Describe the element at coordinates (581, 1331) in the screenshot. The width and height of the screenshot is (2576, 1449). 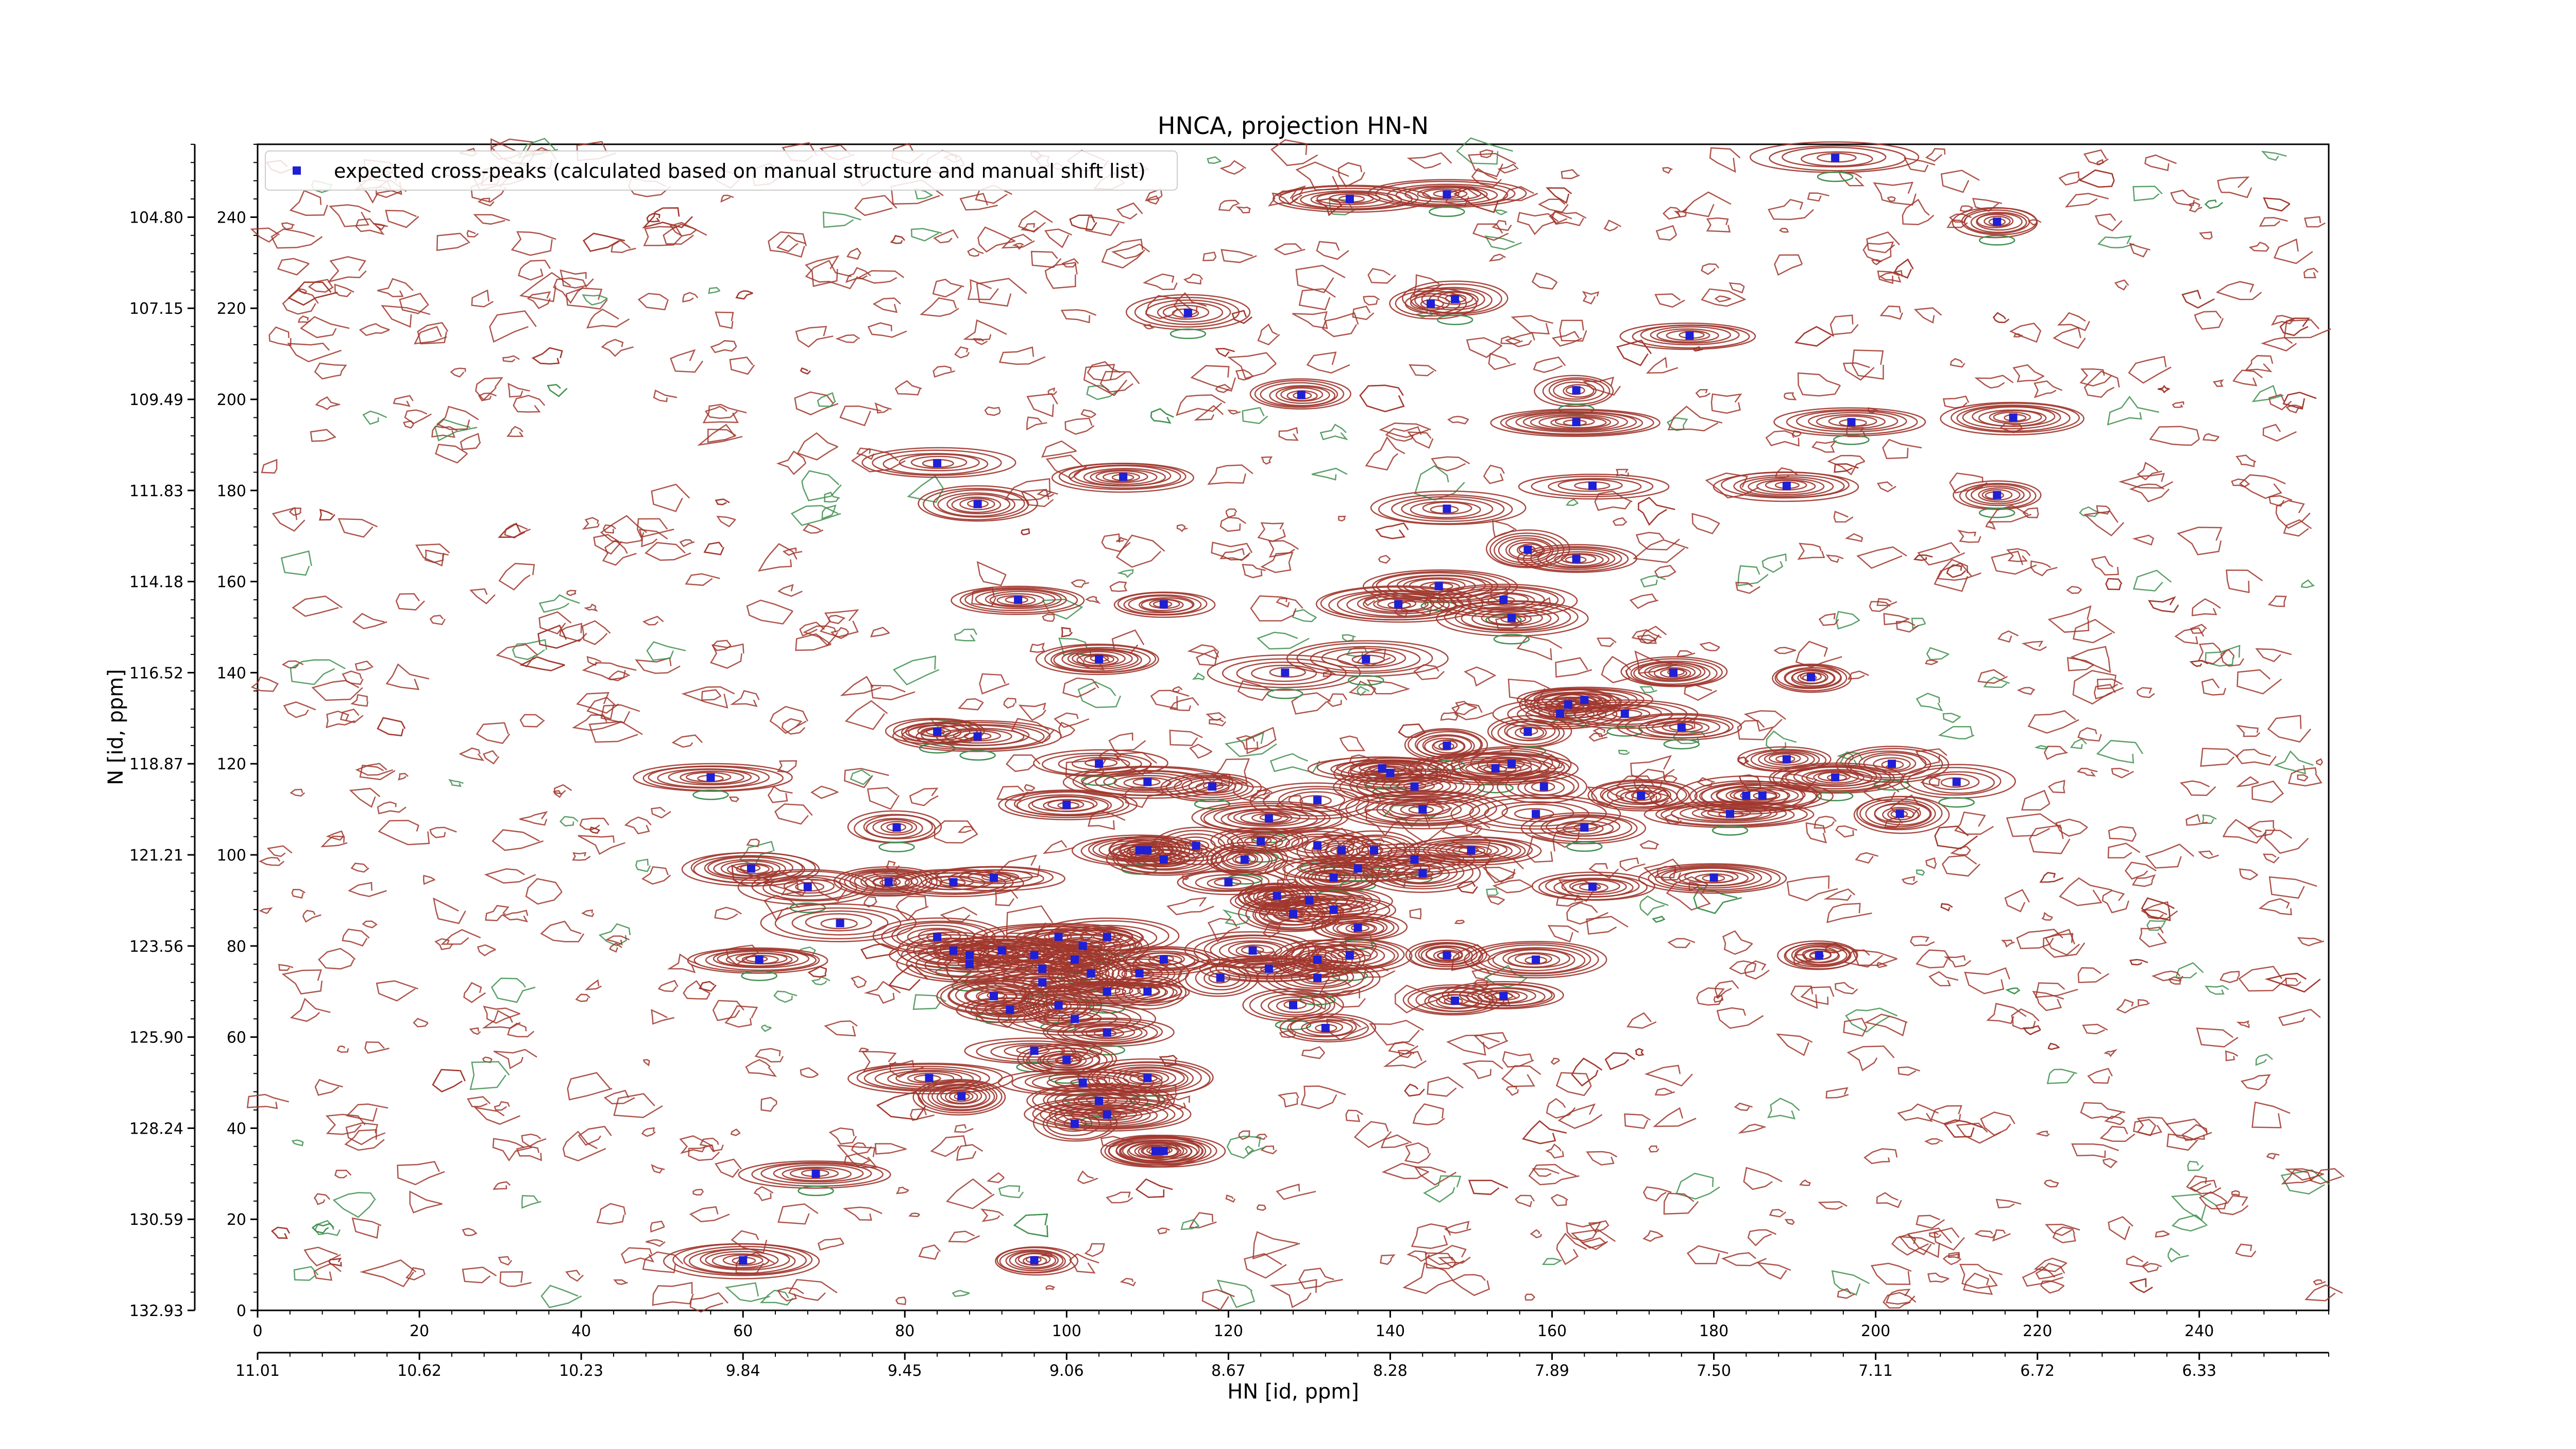
I see `x-tick-label: 40` at that location.